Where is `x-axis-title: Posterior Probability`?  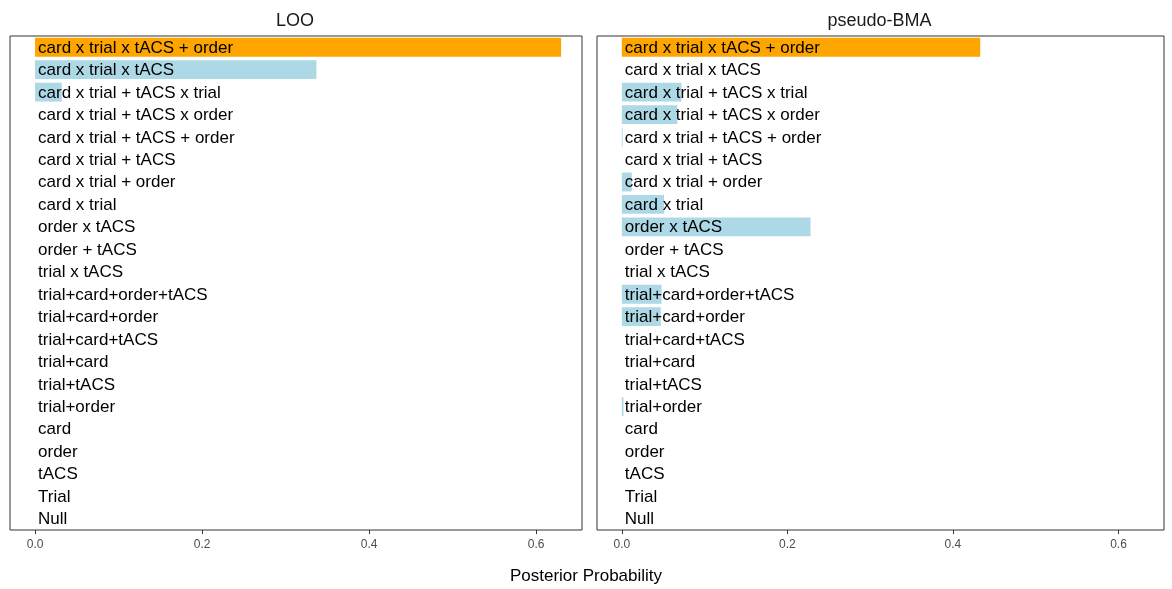 x-axis-title: Posterior Probability is located at coordinates (586, 576).